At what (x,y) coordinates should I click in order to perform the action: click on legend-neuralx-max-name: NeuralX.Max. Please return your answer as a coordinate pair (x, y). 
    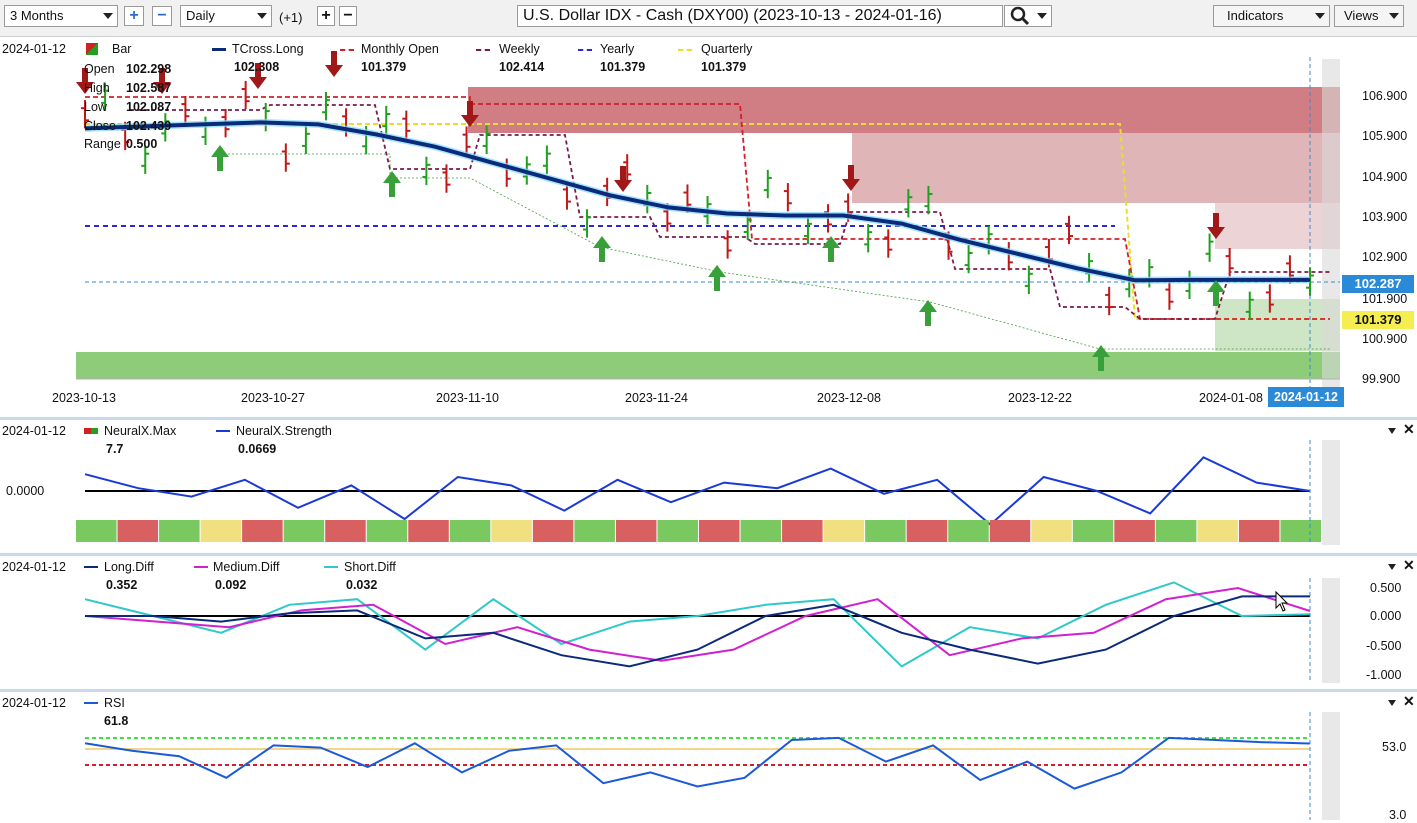
    Looking at the image, I should click on (140, 431).